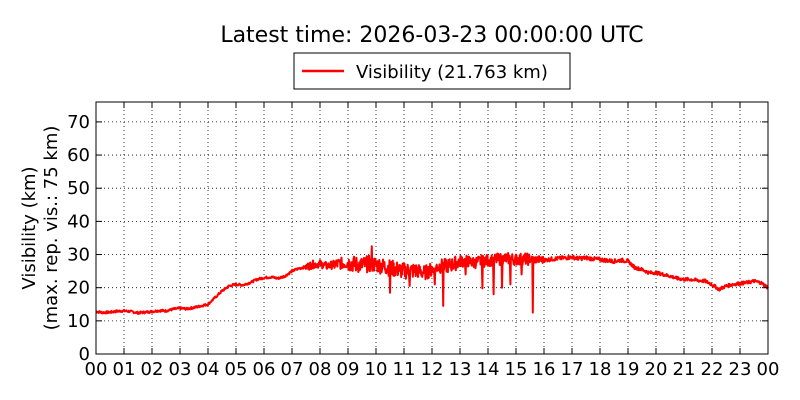  What do you see at coordinates (320, 369) in the screenshot?
I see `x-tick-label: 08` at bounding box center [320, 369].